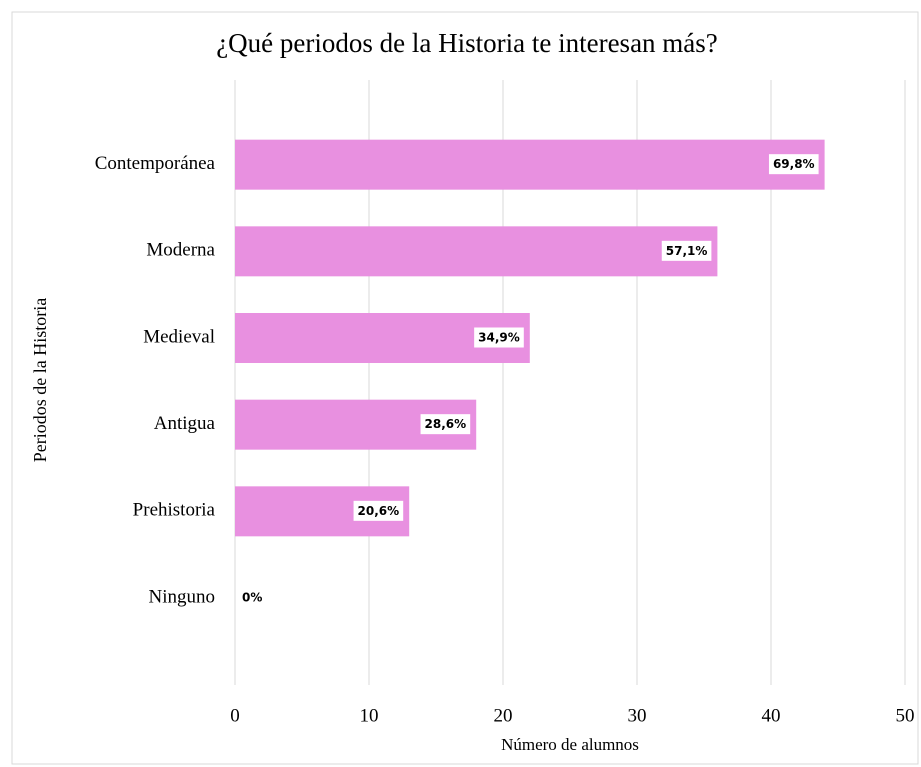 This screenshot has width=921, height=767. I want to click on data-label: 20,6%, so click(379, 511).